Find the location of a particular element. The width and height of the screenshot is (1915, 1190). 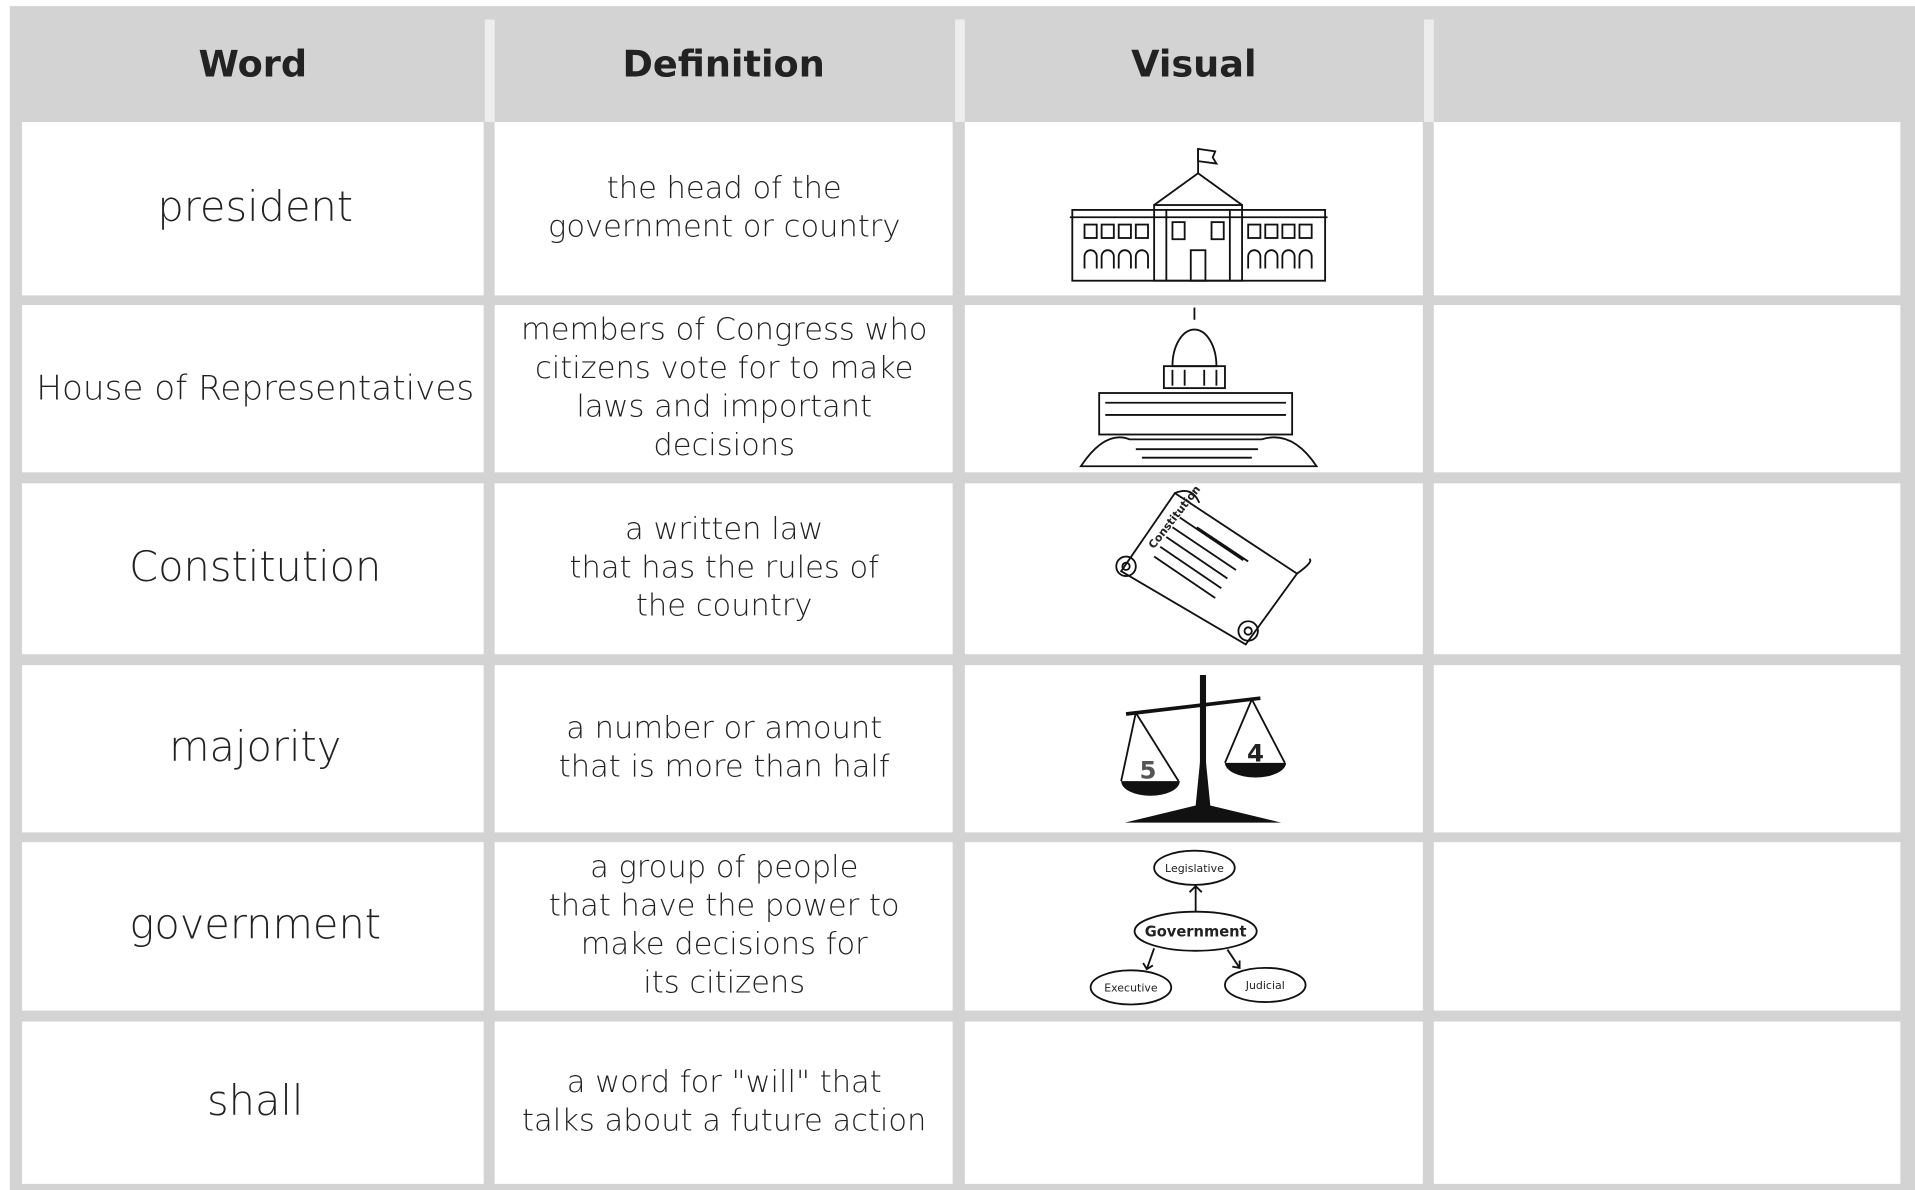

definition-line: that has the rules of is located at coordinates (725, 567).